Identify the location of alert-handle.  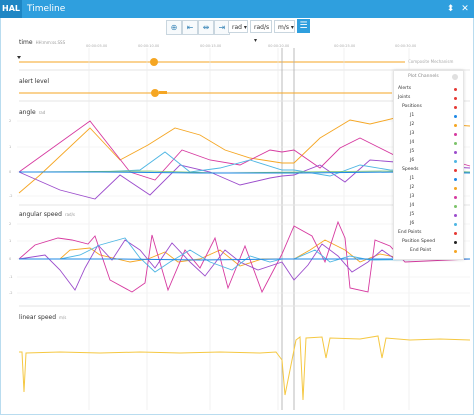
(155, 93).